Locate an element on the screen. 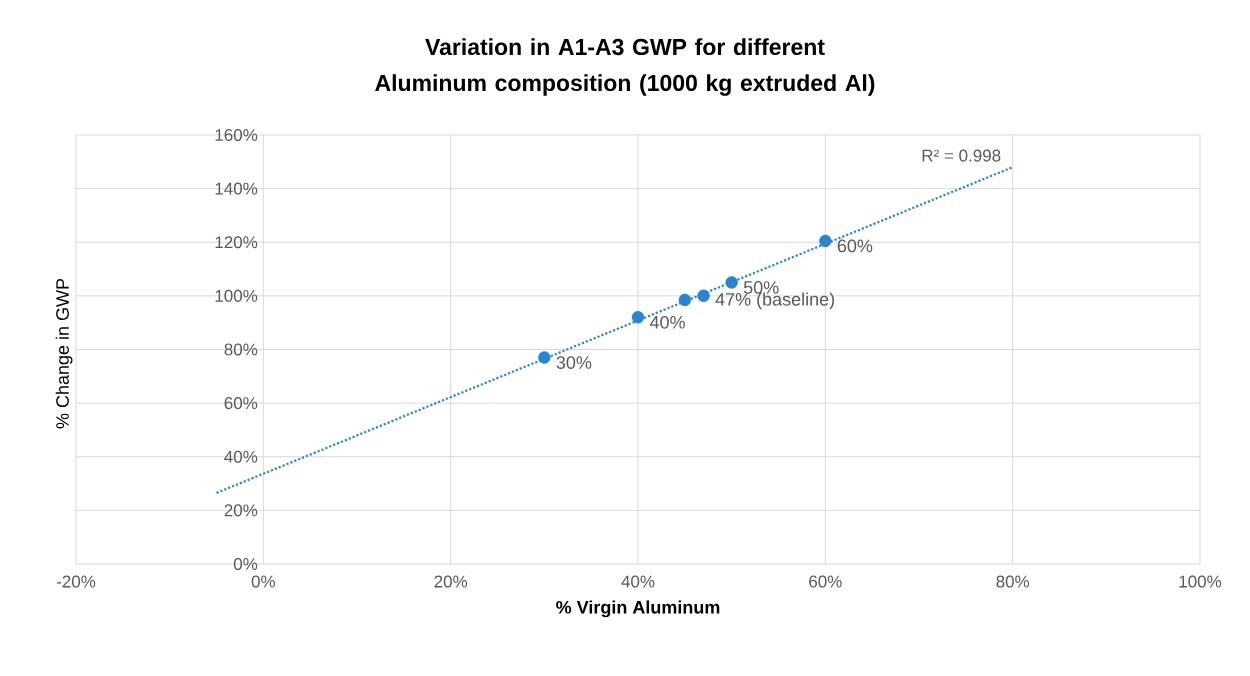  y-tick-label: 140% is located at coordinates (236, 188).